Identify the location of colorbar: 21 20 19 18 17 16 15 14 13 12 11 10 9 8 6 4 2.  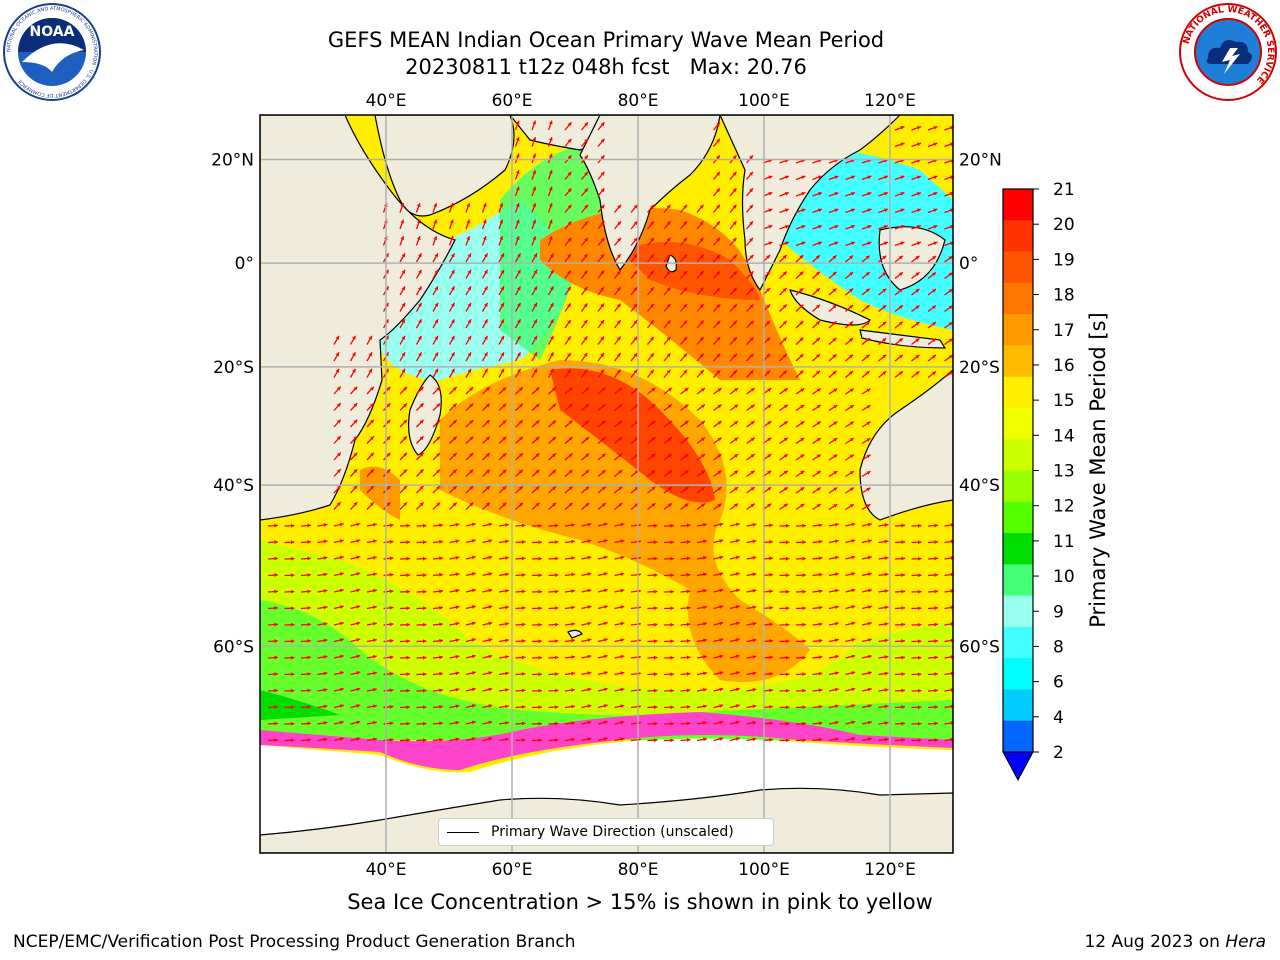
(1038, 481).